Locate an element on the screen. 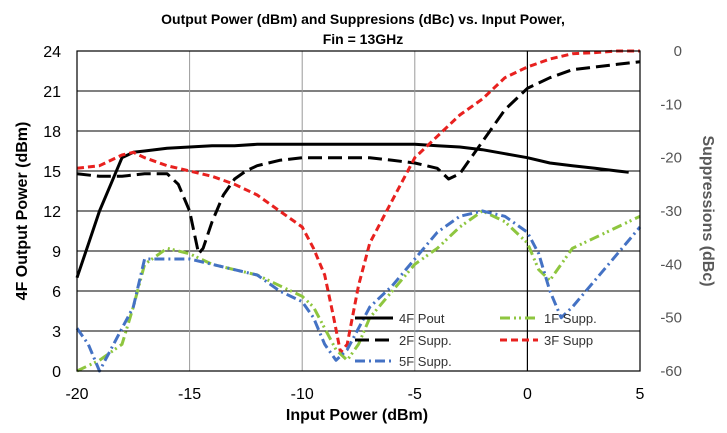 Image resolution: width=727 pixels, height=433 pixels. legend-label: 2F Supp. is located at coordinates (425, 340).